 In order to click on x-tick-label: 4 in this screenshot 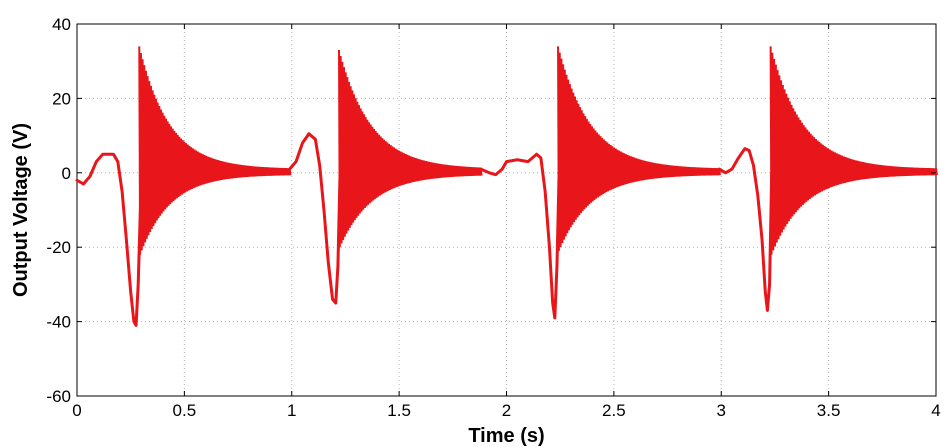, I will do `click(935, 410)`.